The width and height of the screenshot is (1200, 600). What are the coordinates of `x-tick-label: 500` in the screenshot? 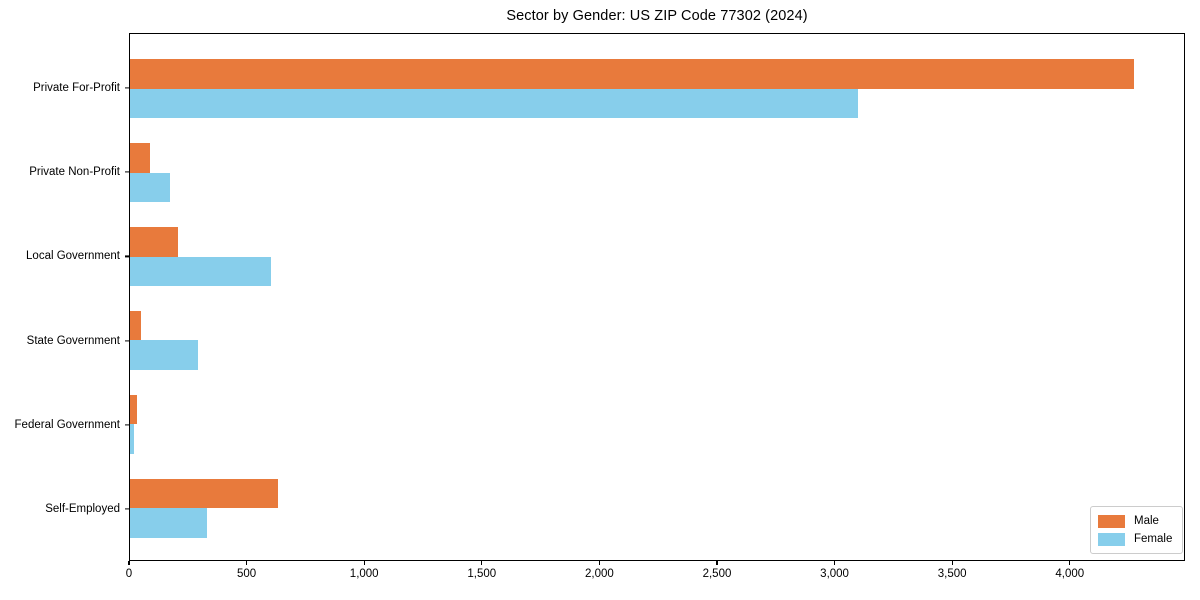 It's located at (247, 574).